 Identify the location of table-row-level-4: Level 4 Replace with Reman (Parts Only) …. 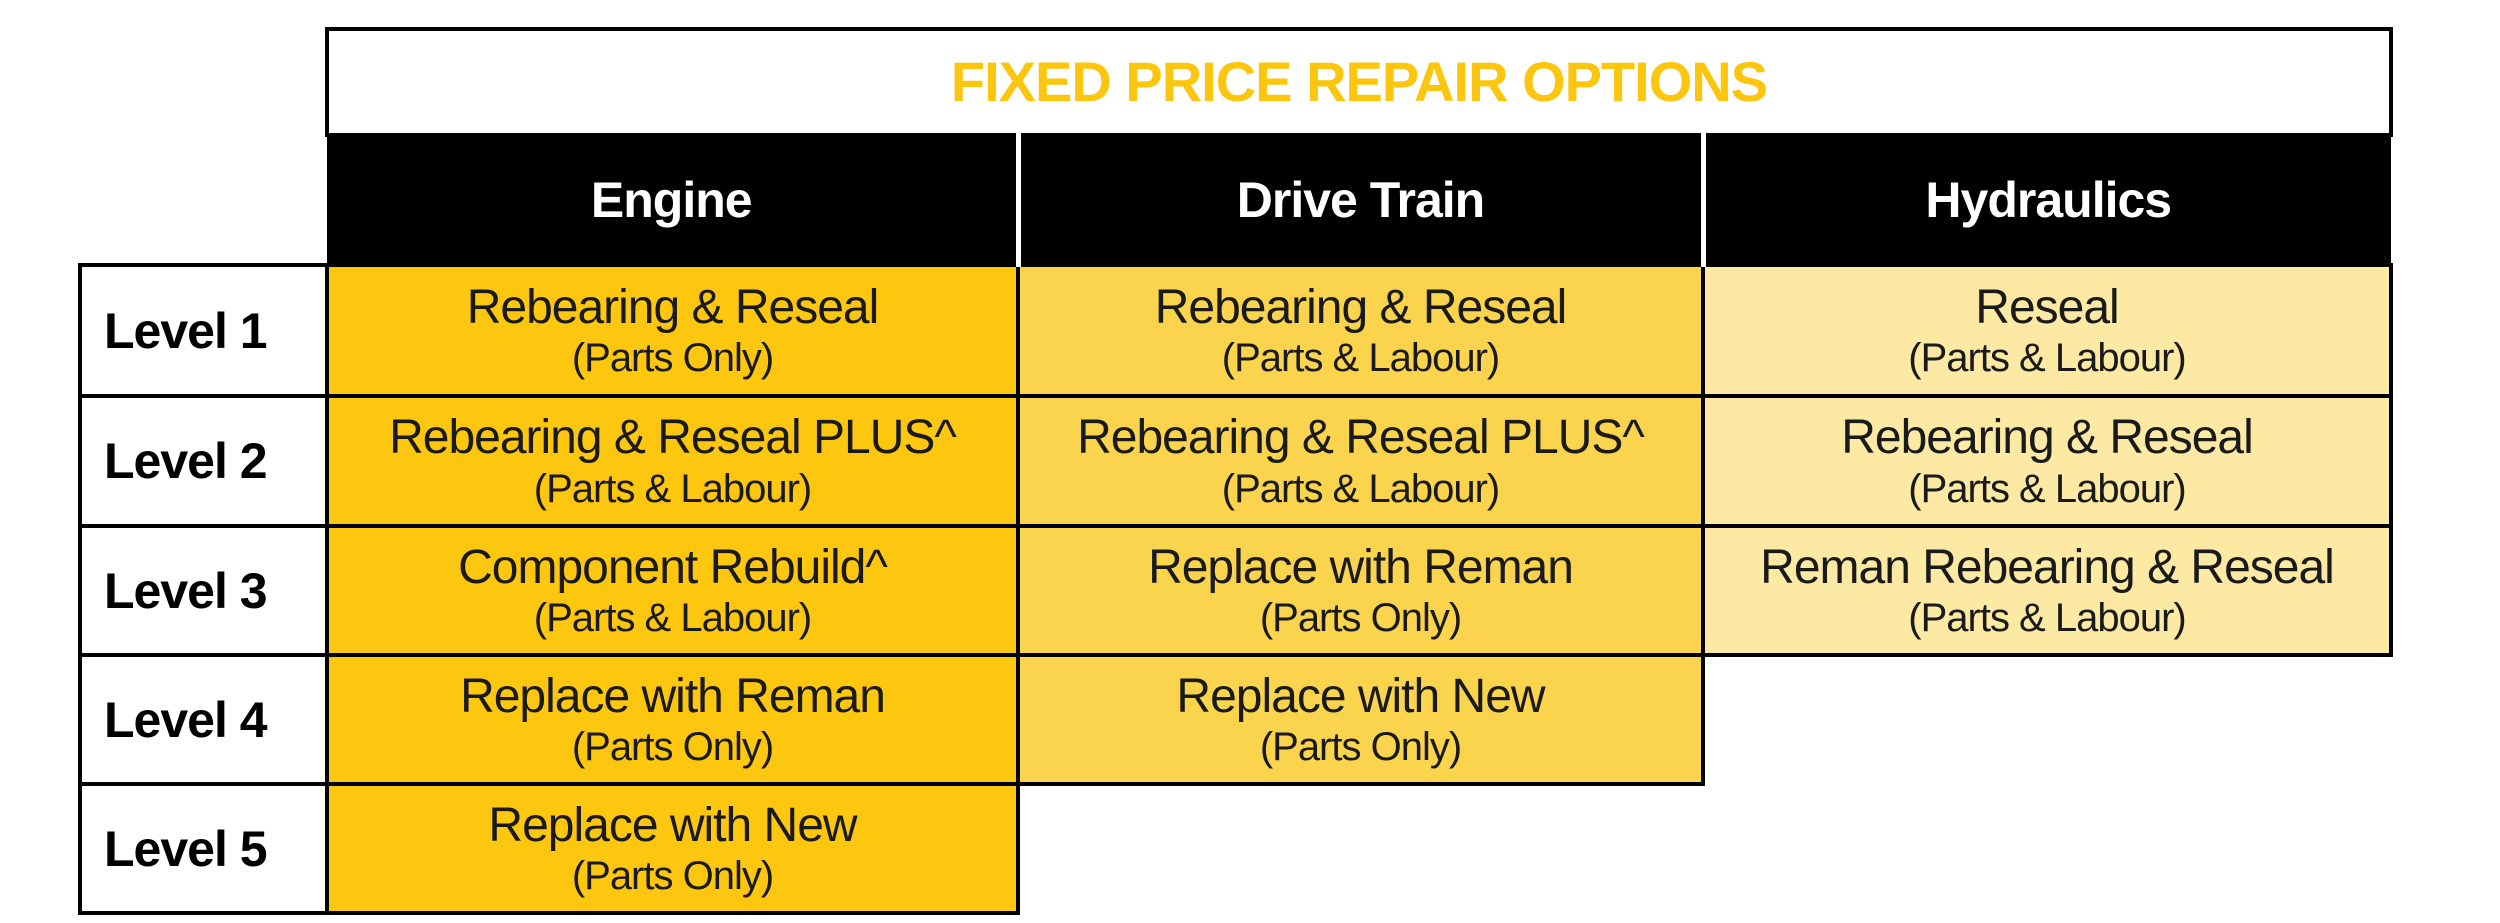
(1234, 719).